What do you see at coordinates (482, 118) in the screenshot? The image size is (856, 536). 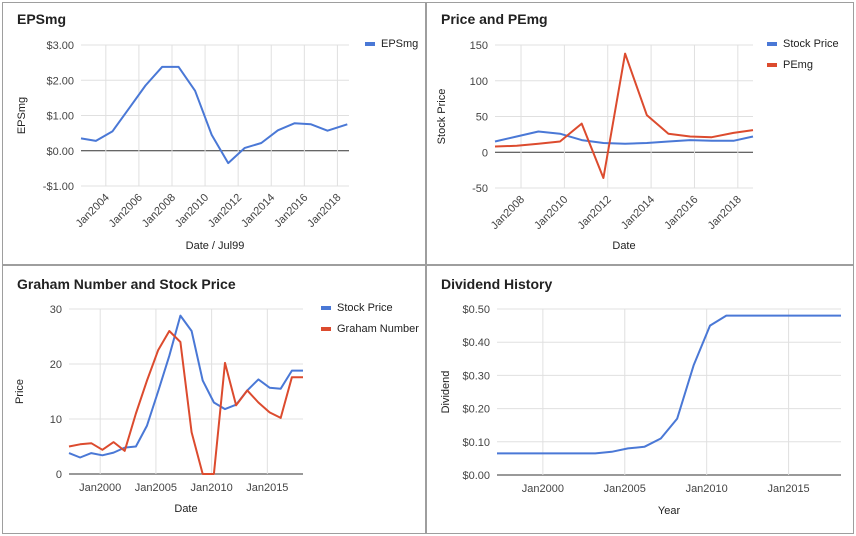 I see `y-tick-label: 50` at bounding box center [482, 118].